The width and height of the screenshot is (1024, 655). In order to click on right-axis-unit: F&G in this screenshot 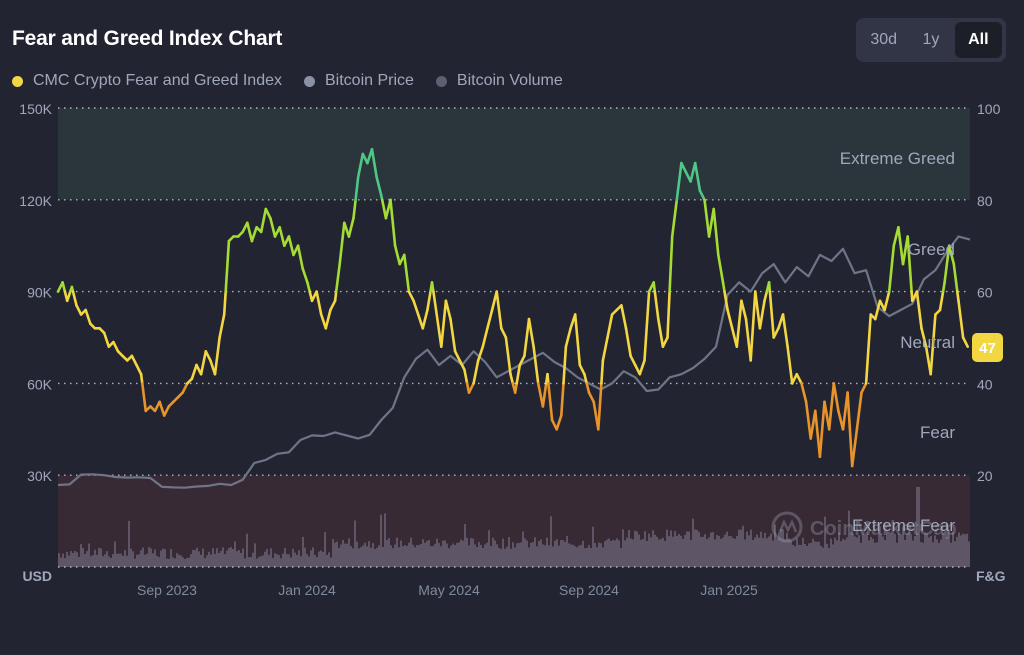, I will do `click(991, 576)`.